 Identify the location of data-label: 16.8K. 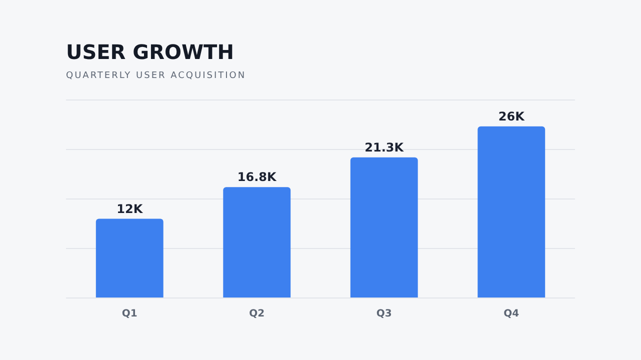
(257, 177).